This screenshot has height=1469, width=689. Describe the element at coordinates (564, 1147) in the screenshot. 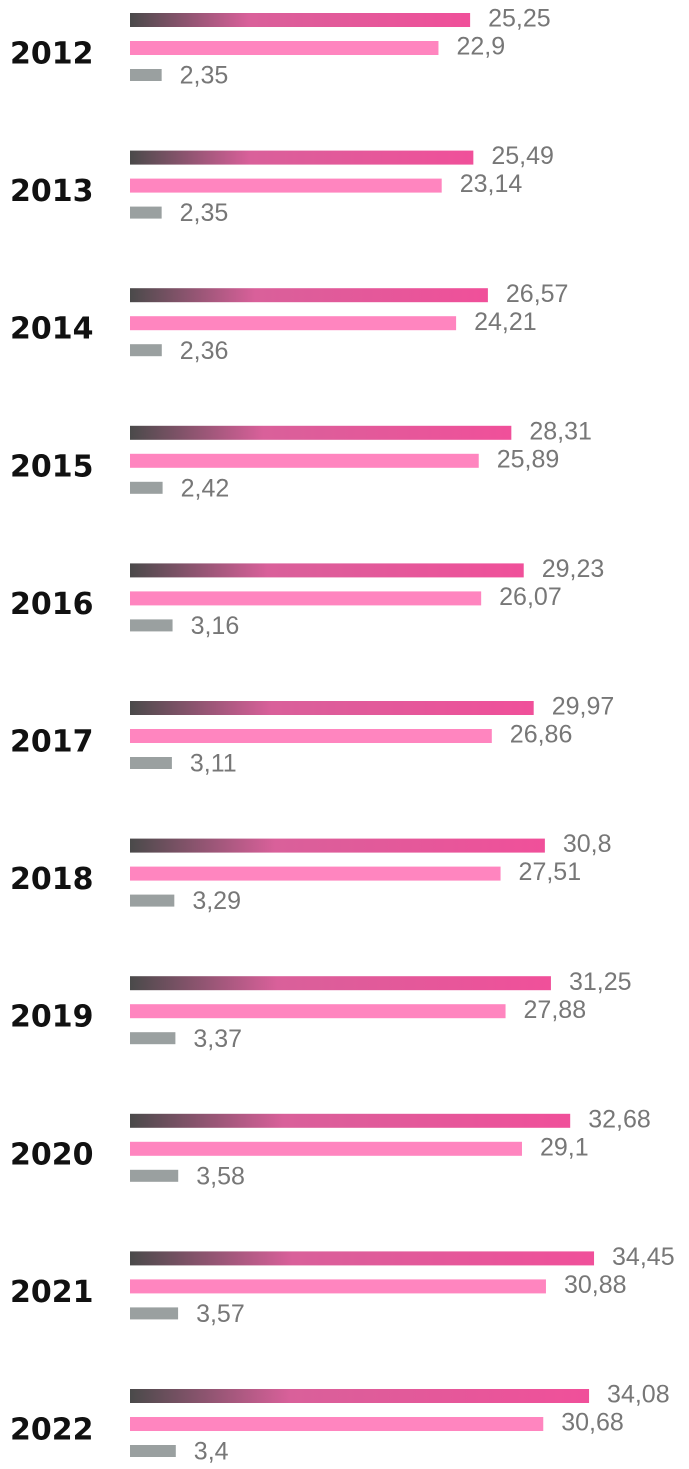

I see `value-label: 29,1` at that location.